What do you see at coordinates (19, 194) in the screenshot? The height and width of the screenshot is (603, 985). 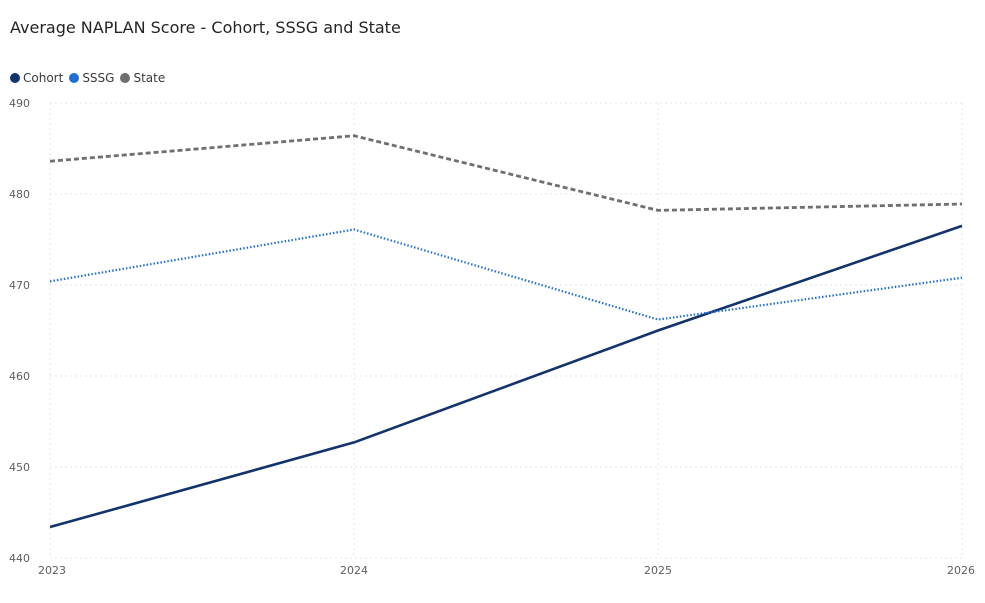 I see `y-tick-label: 480` at bounding box center [19, 194].